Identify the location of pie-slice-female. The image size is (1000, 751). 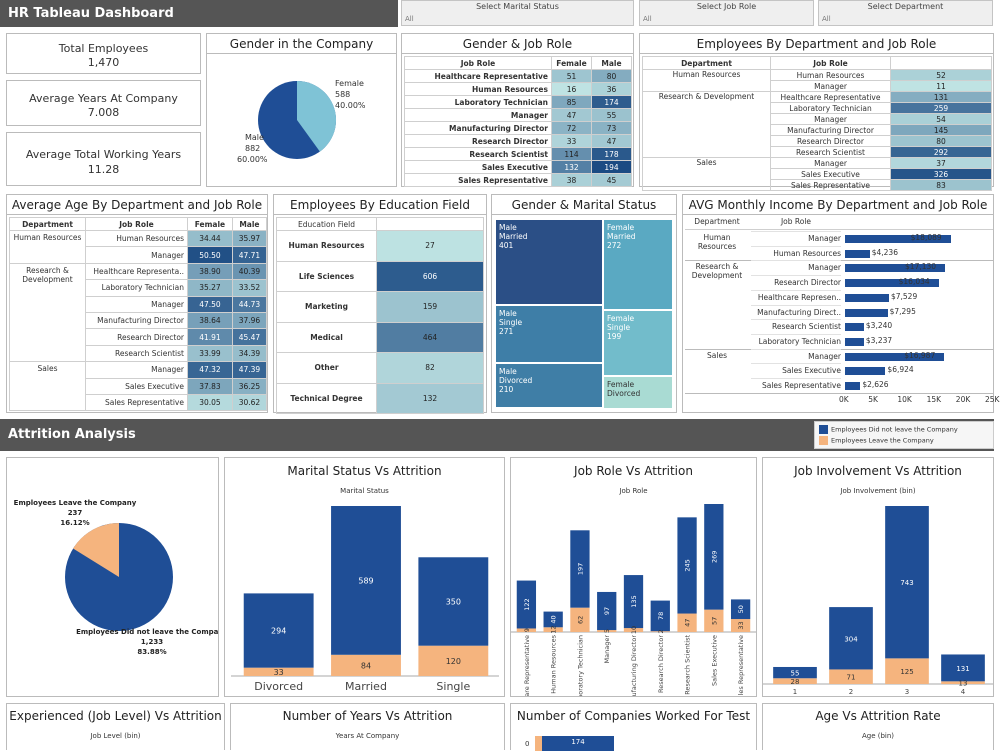
(317, 116).